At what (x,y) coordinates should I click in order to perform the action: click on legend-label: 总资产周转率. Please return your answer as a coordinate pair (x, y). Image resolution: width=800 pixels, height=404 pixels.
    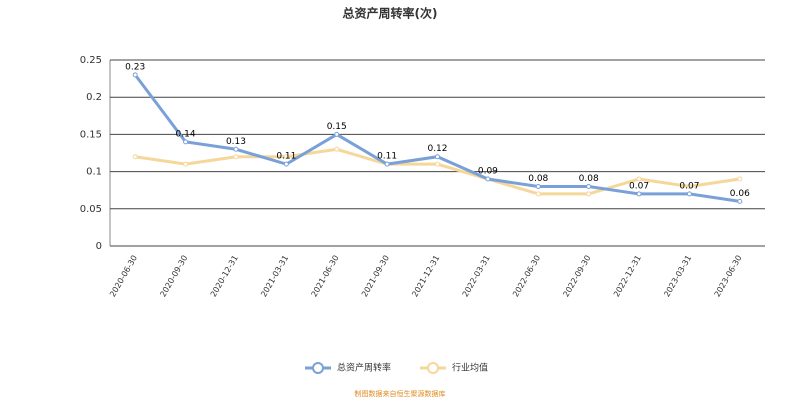
    Looking at the image, I should click on (364, 368).